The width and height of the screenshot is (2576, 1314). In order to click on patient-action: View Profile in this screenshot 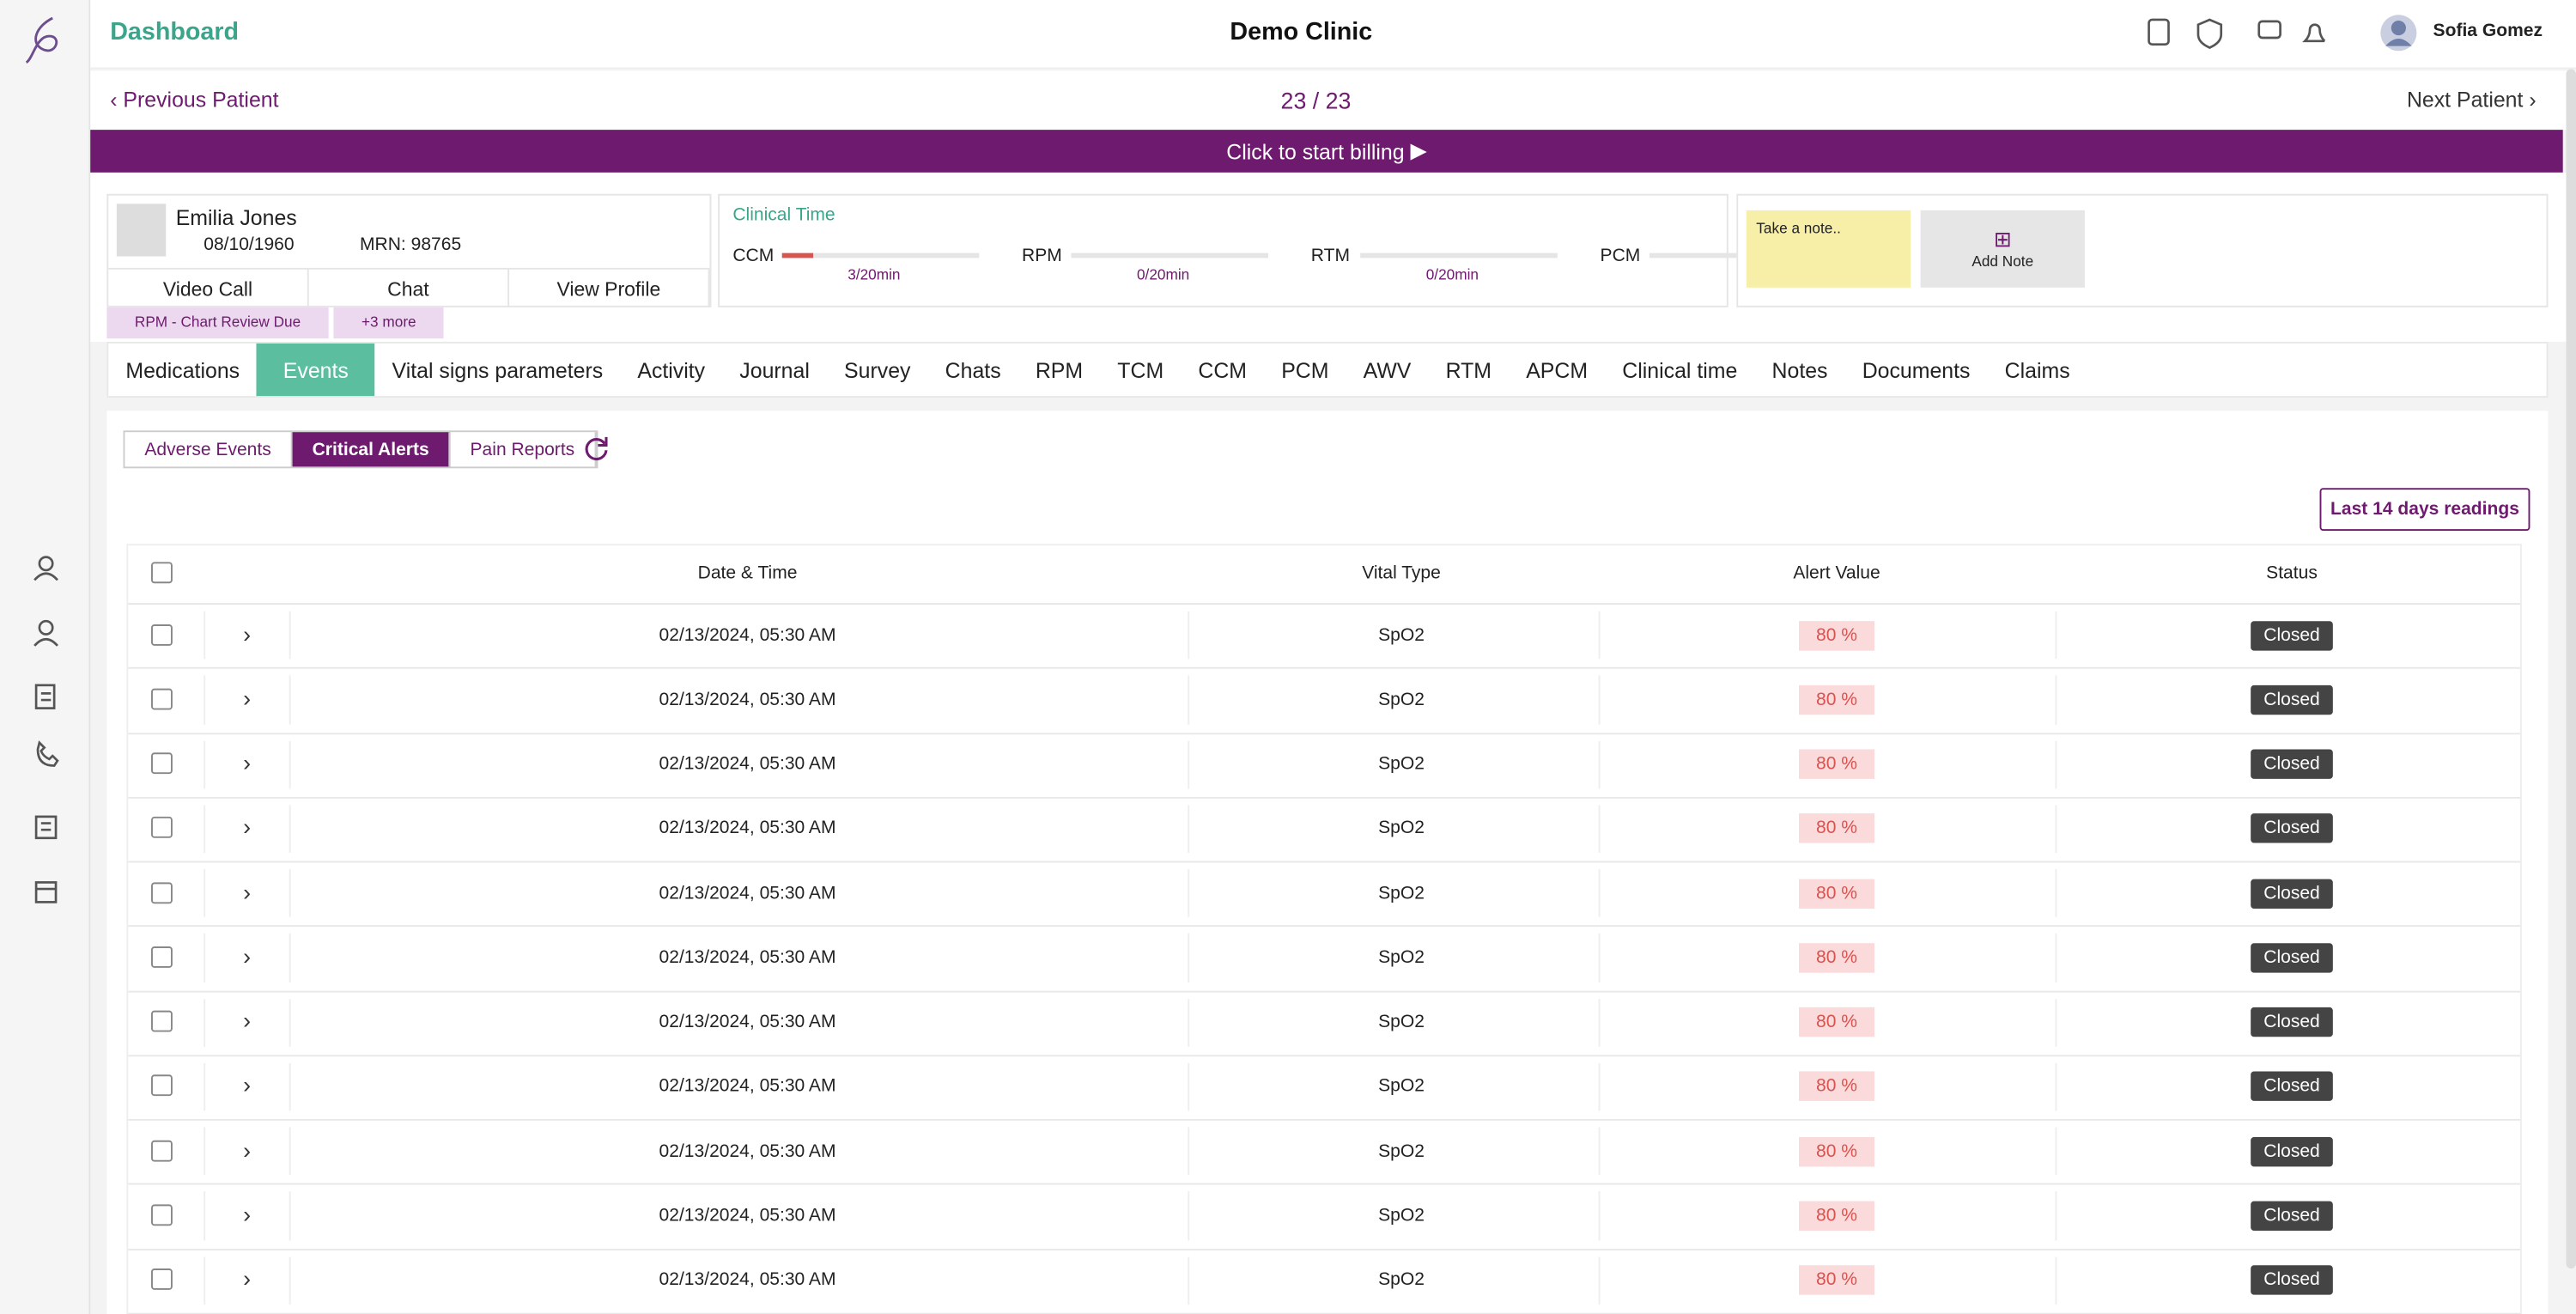, I will do `click(609, 288)`.